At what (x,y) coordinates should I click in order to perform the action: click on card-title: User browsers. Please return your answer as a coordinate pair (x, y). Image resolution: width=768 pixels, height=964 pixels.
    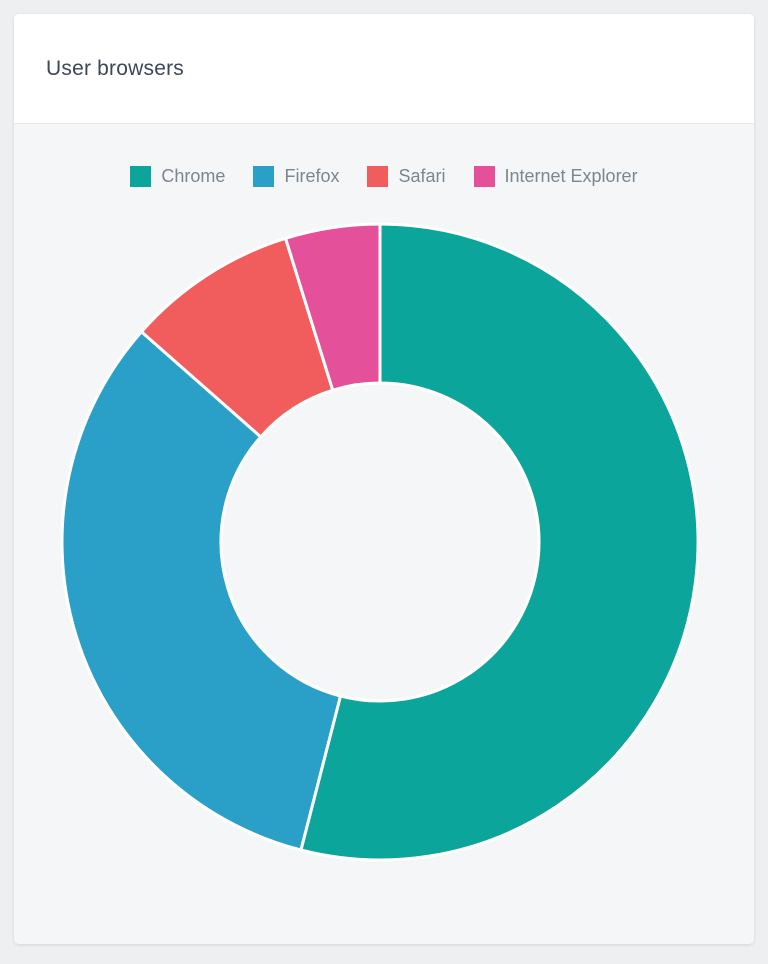
    Looking at the image, I should click on (115, 68).